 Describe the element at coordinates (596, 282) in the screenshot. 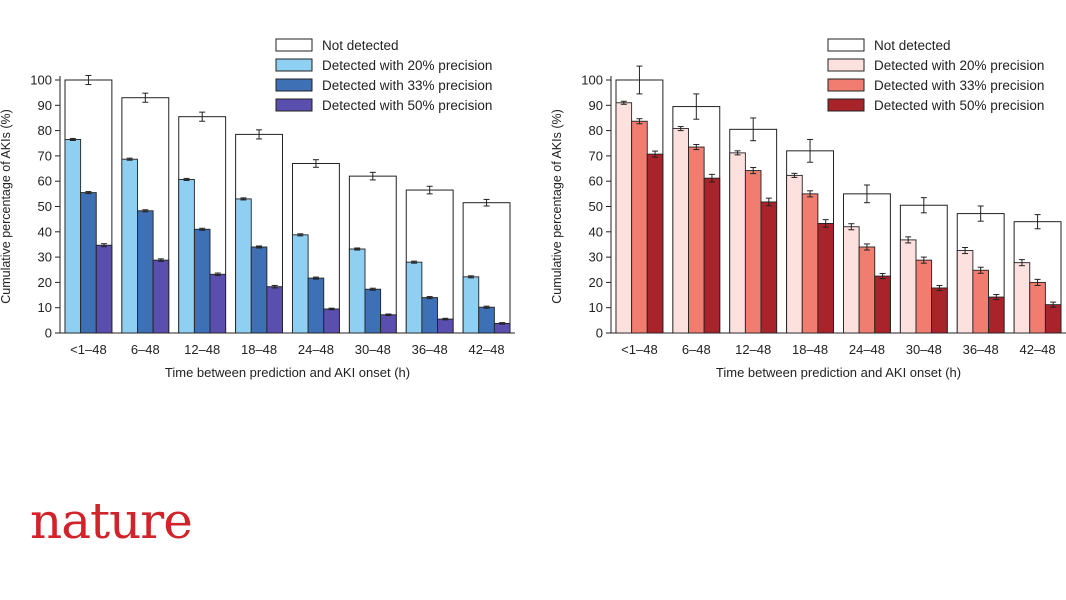

I see `y-tick-label: 20` at that location.